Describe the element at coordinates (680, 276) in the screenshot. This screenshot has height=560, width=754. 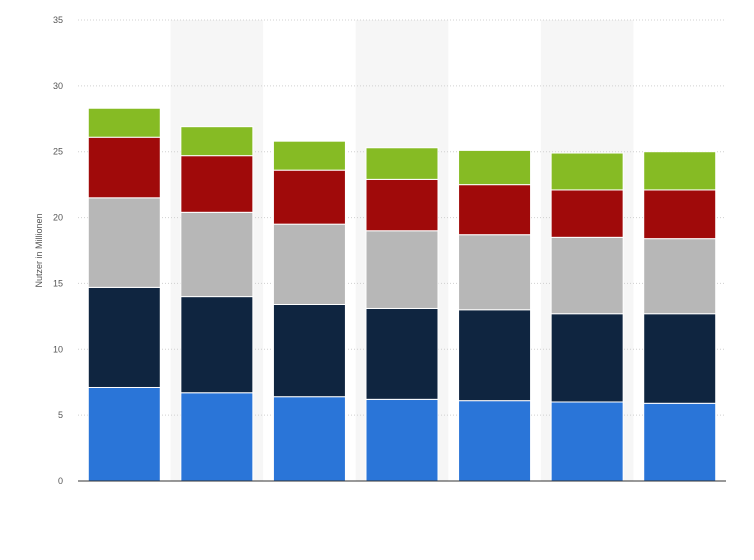
I see `bar-segment-s3-c7` at that location.